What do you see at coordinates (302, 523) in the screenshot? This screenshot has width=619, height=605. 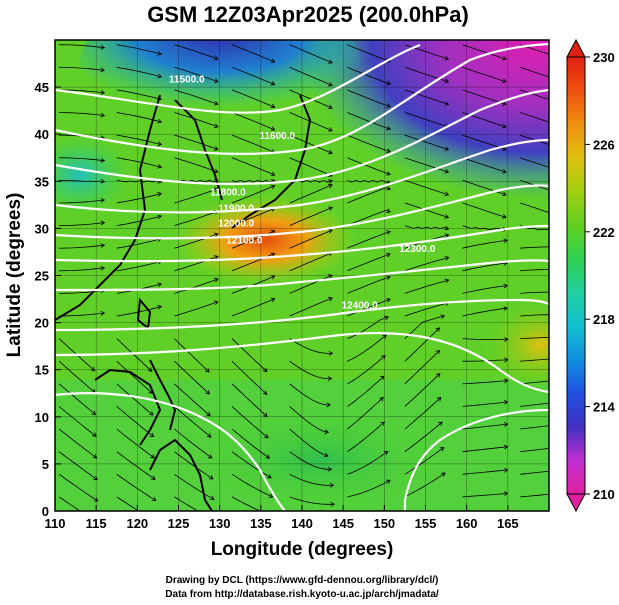 I see `x-tick-label: 140` at bounding box center [302, 523].